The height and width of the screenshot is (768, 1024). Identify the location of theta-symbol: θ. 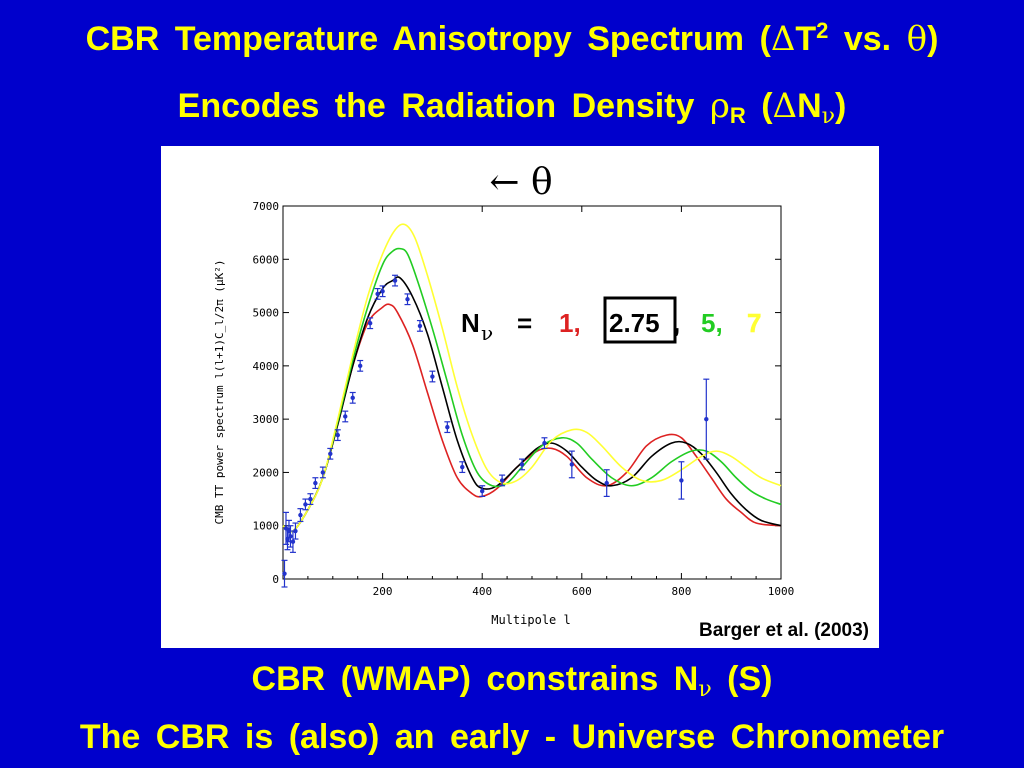
(917, 39).